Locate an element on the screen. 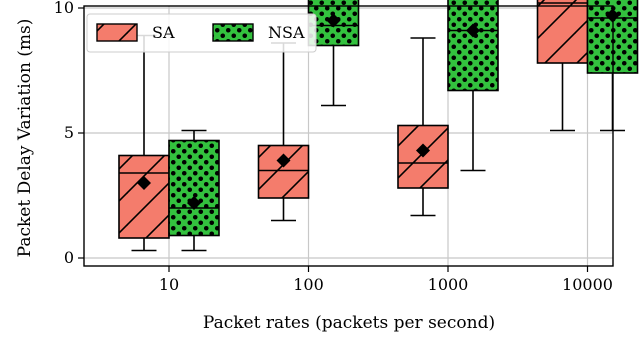 This screenshot has width=639, height=338. legend-item-sa: SA is located at coordinates (135, 32).